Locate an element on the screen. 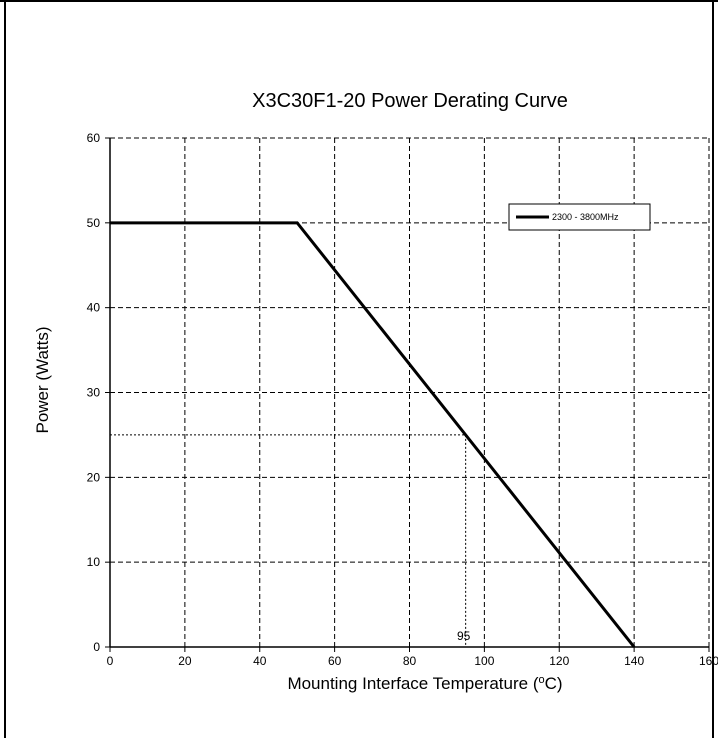  x-tick-label-20: 20 is located at coordinates (185, 661).